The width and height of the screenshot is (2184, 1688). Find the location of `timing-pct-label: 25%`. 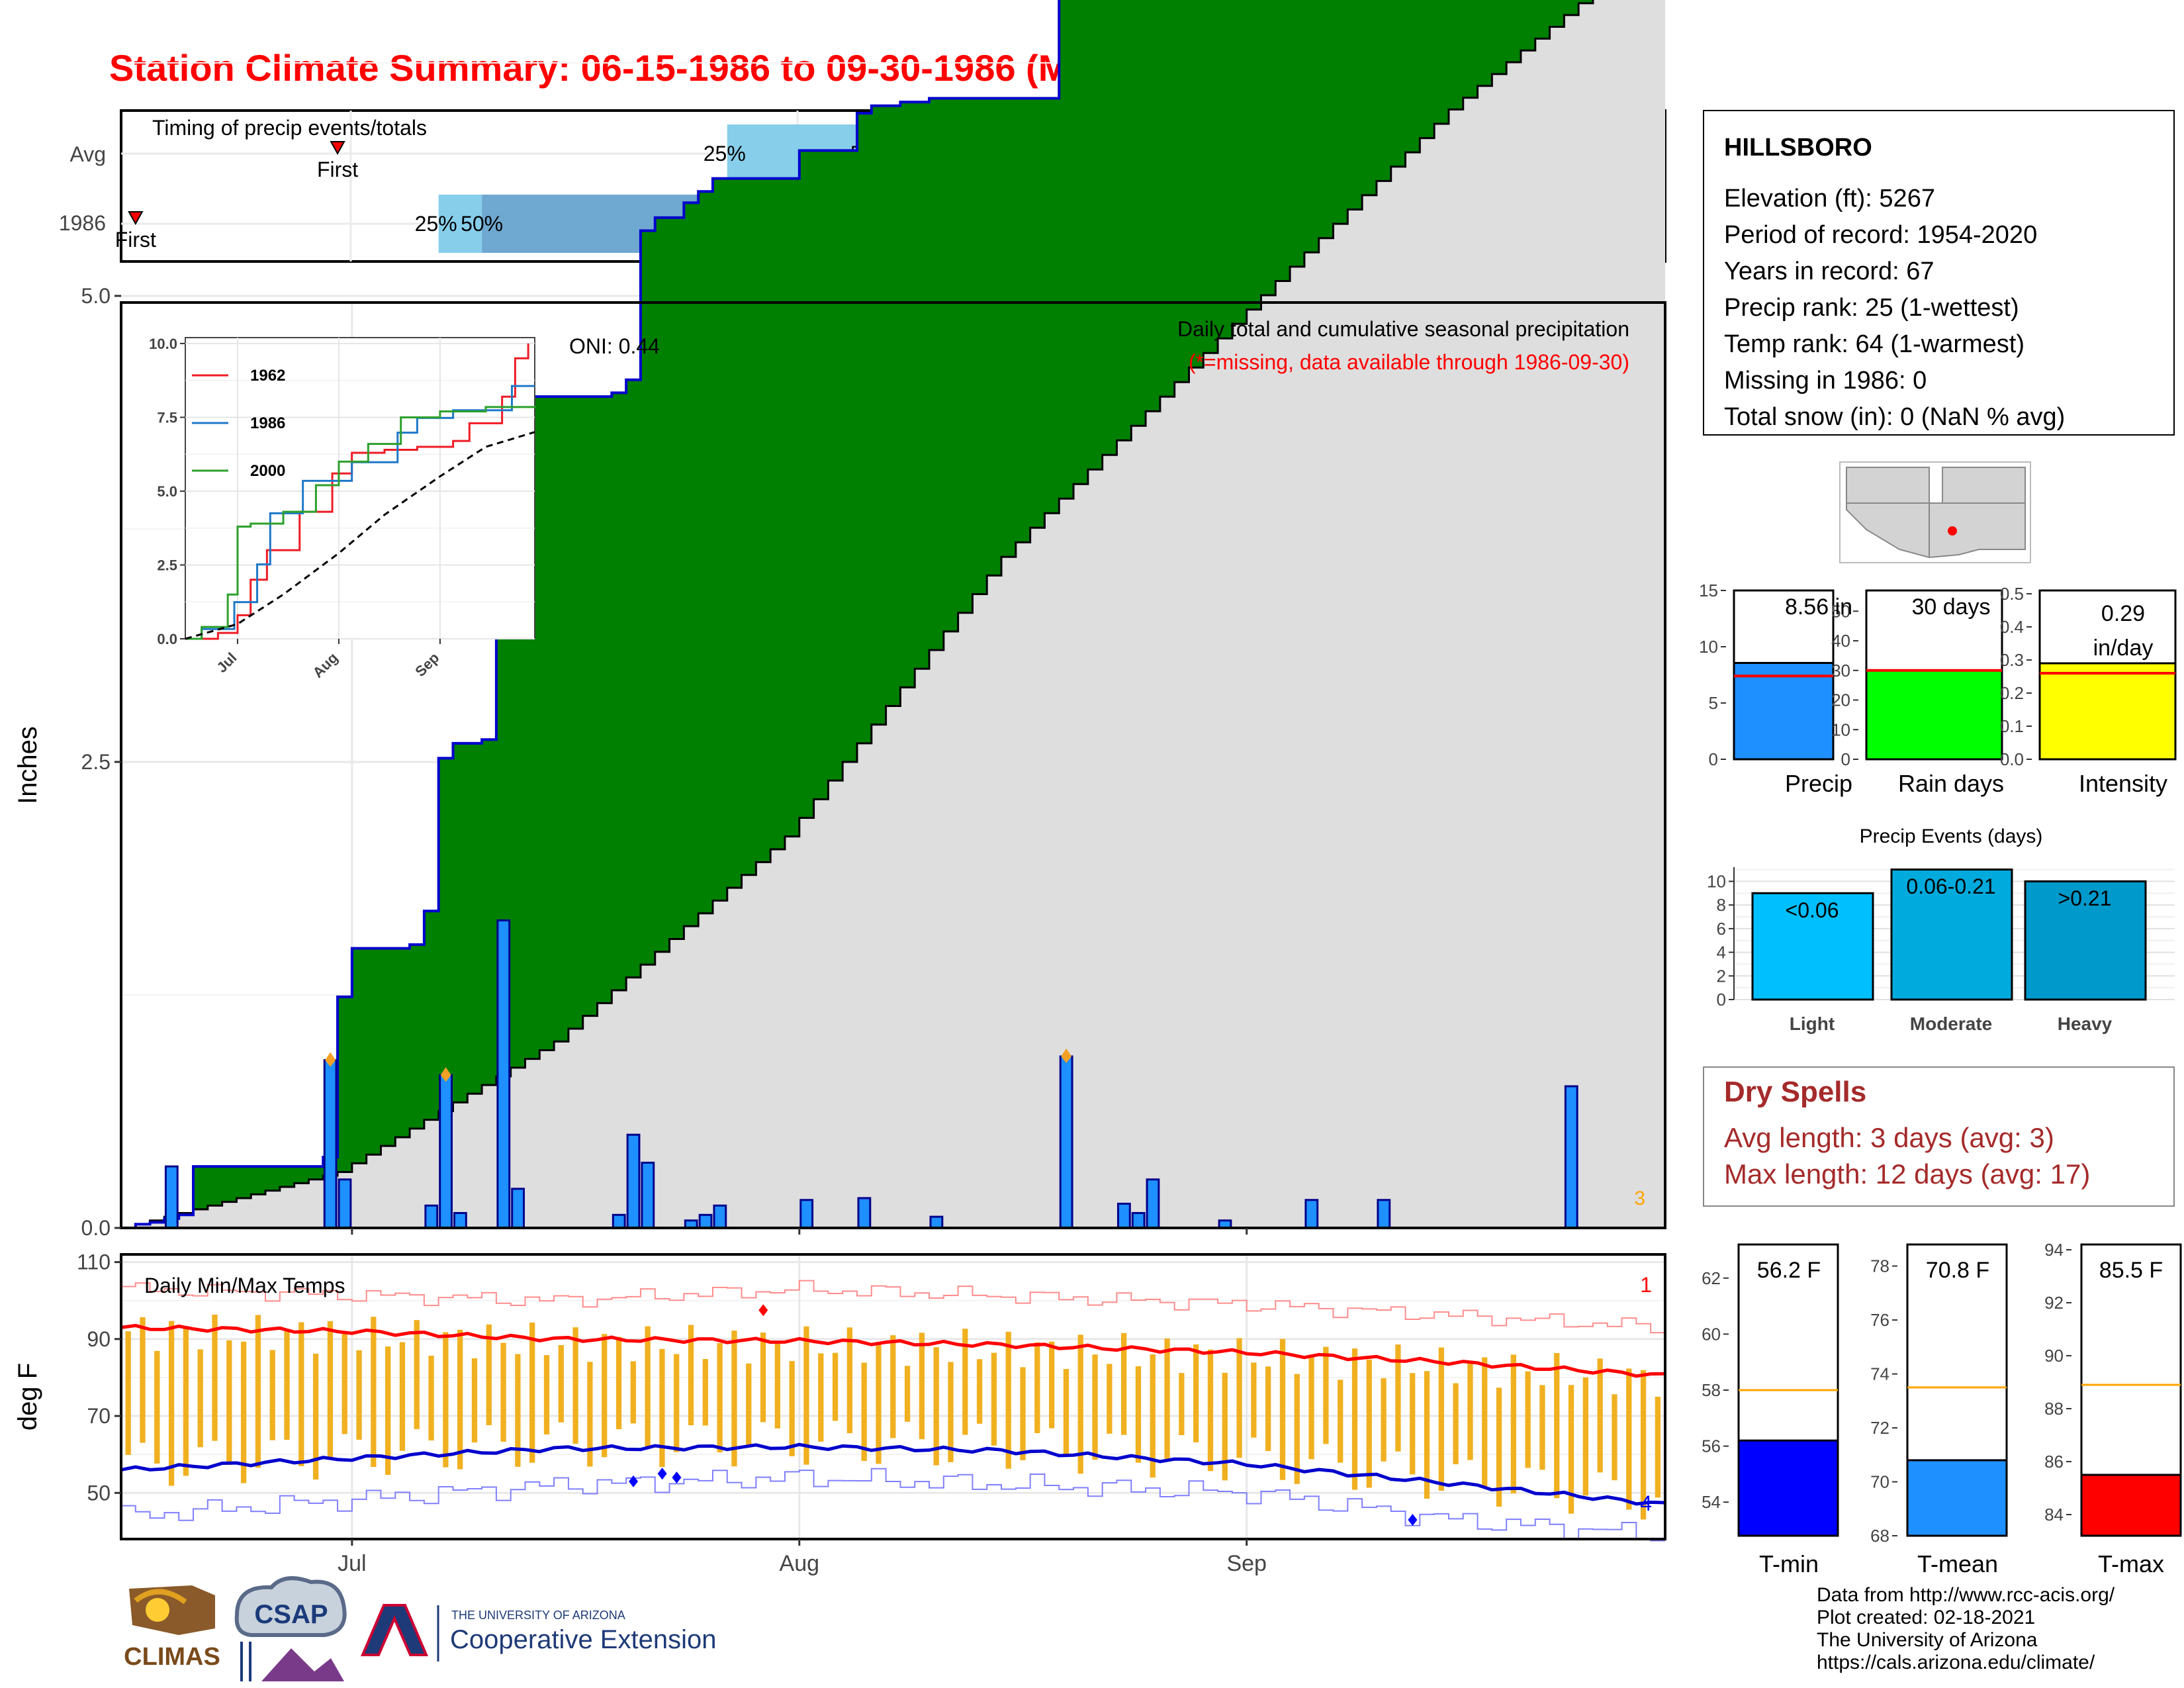

timing-pct-label: 25% is located at coordinates (725, 153).